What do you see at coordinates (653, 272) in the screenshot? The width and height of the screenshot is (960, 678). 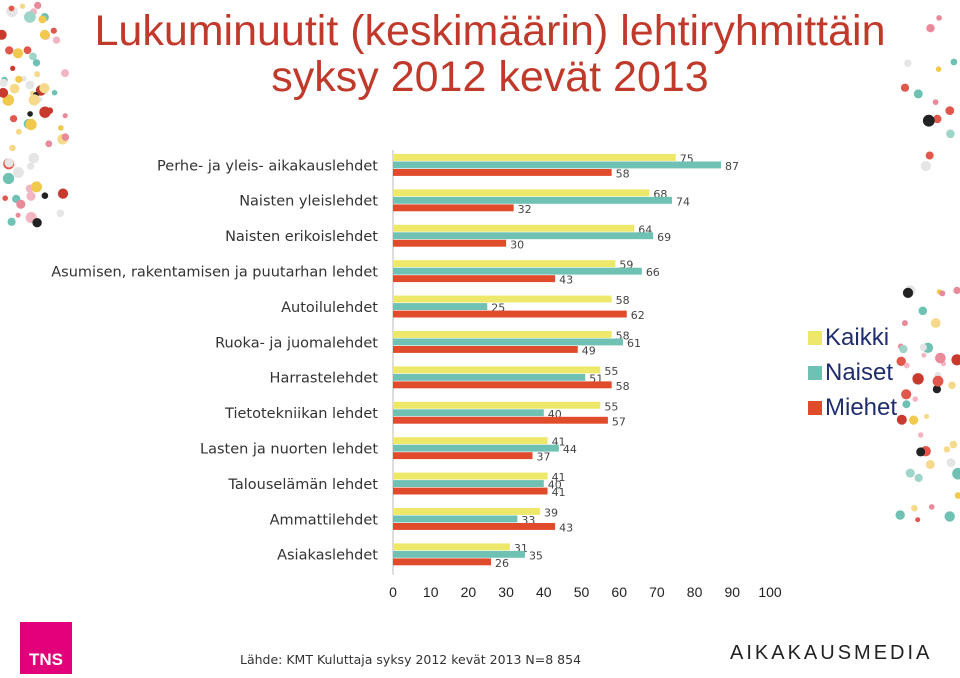 I see `data-label: 66` at bounding box center [653, 272].